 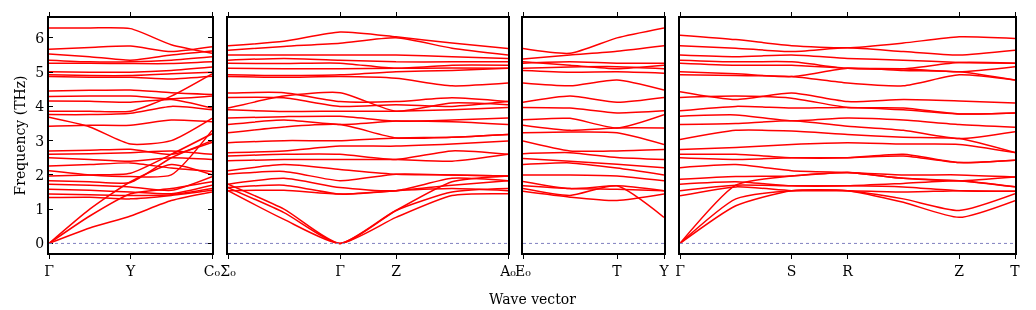 What do you see at coordinates (791, 270) in the screenshot?
I see `x-tick-label: S` at bounding box center [791, 270].